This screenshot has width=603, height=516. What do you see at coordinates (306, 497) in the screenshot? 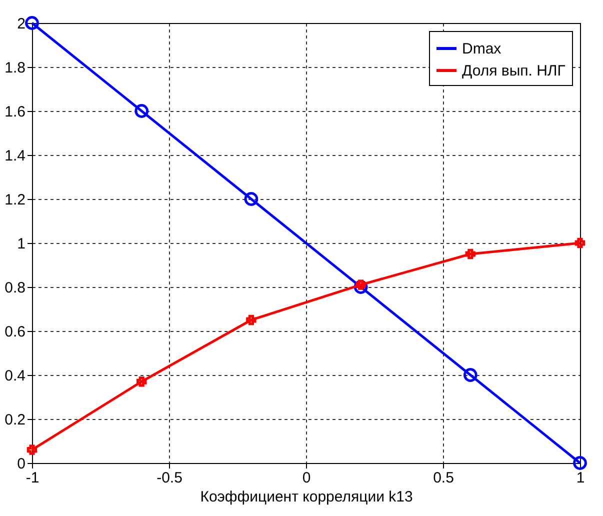
I see `x-axis-title: Коэффициент корреляции k13` at bounding box center [306, 497].